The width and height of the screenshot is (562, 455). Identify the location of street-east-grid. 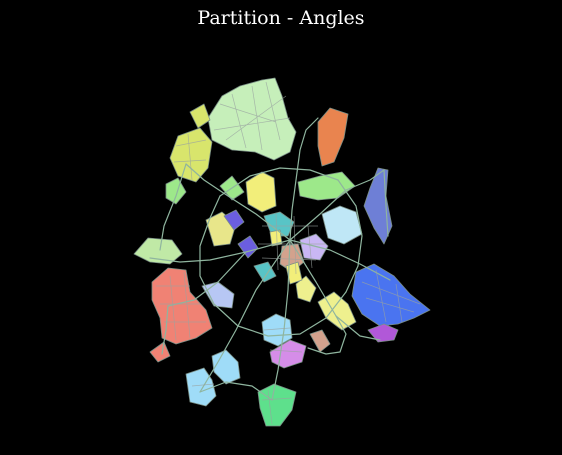
(391, 296).